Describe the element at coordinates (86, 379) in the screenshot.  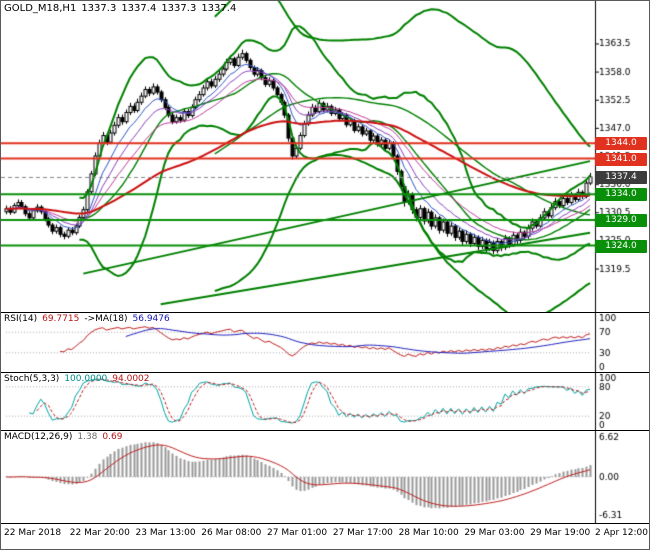
I see `stoch-k-value: 100.0000` at that location.